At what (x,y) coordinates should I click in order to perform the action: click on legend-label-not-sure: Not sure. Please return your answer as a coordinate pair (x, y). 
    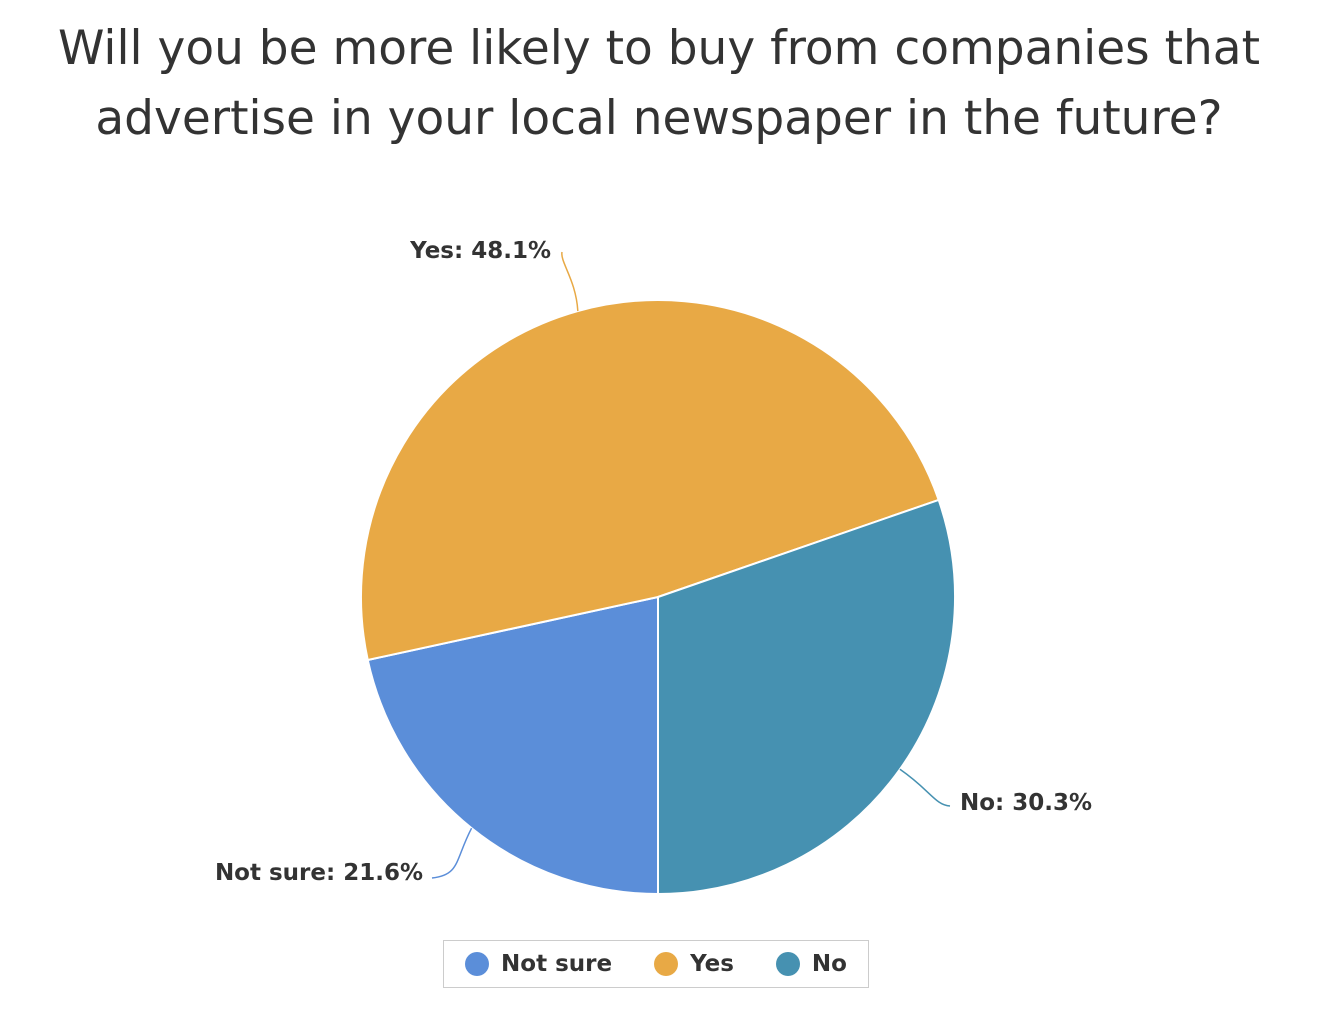
    Looking at the image, I should click on (557, 964).